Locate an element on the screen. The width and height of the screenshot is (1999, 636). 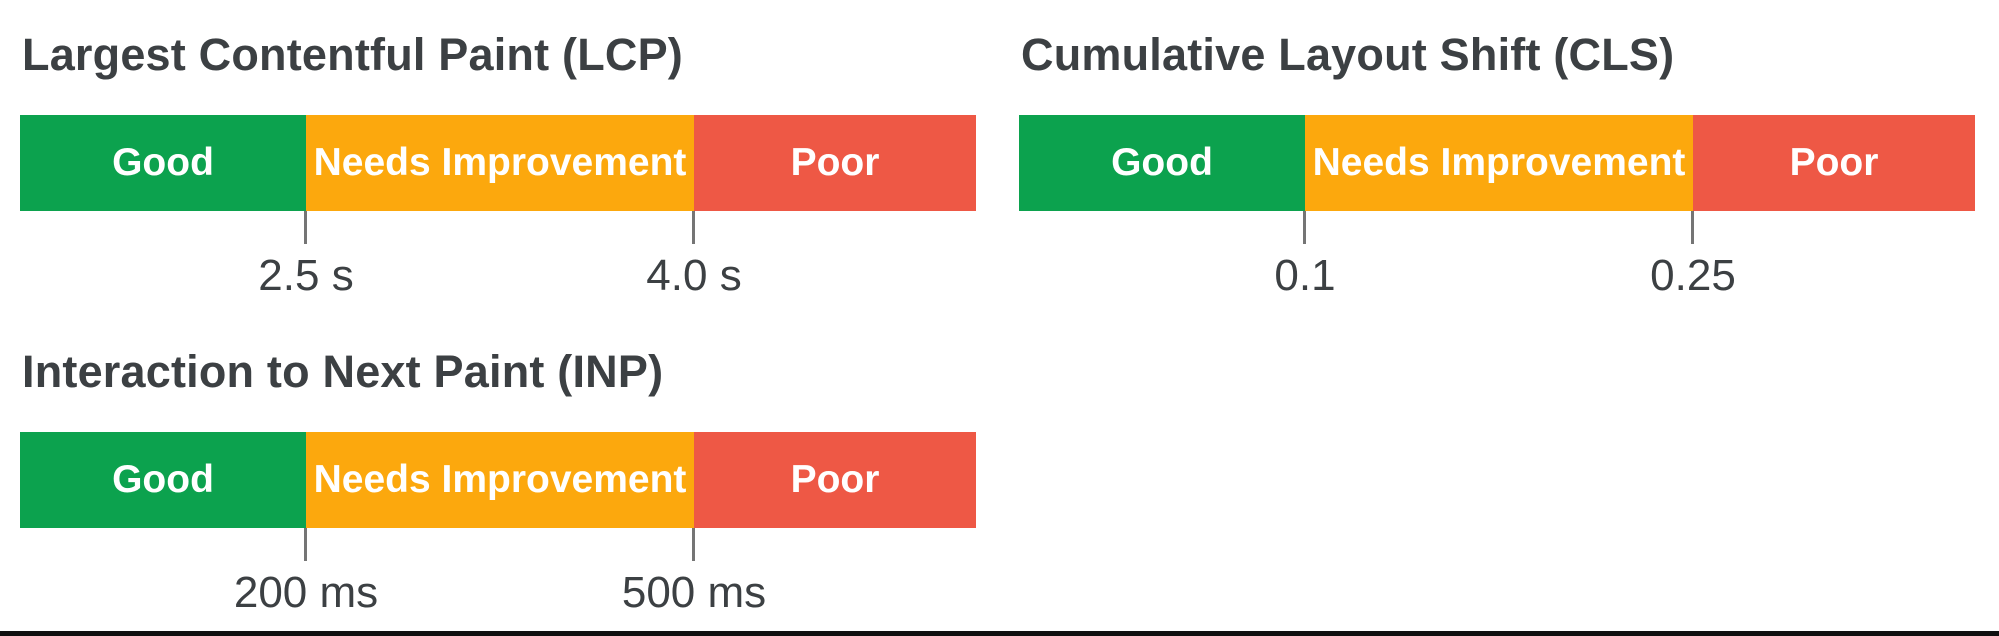
cls-good-label: Good is located at coordinates (1162, 162).